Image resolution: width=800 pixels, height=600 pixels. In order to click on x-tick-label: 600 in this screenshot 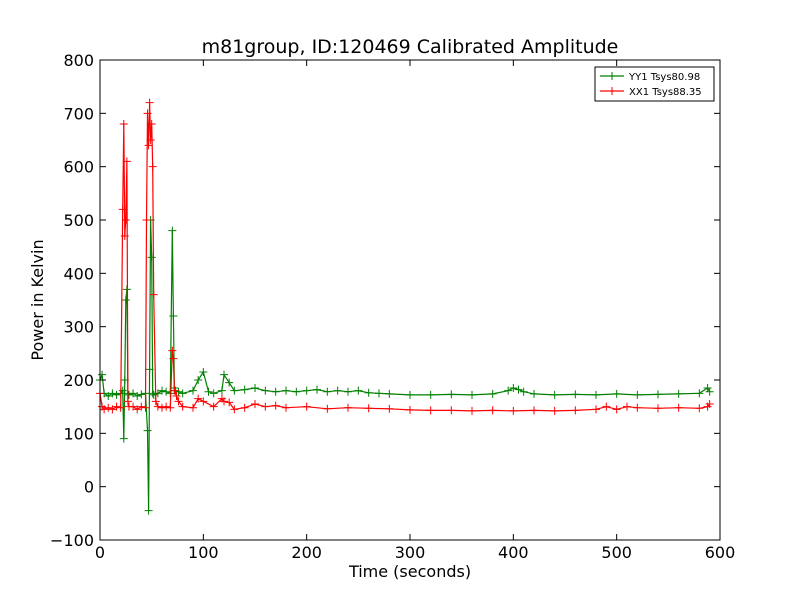, I will do `click(720, 552)`.